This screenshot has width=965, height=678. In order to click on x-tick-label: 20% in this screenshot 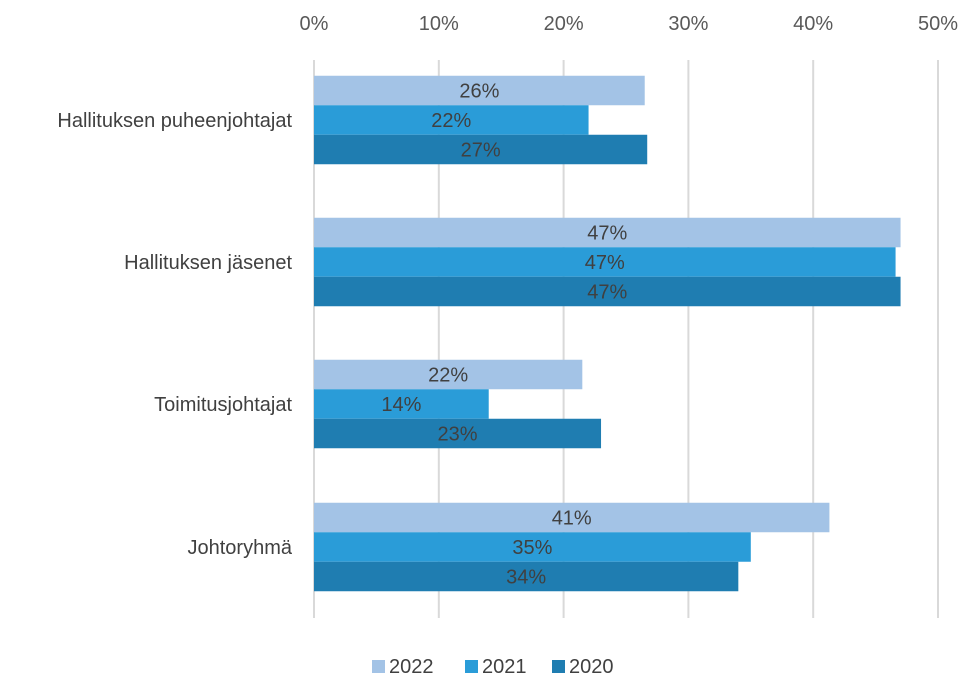, I will do `click(564, 24)`.